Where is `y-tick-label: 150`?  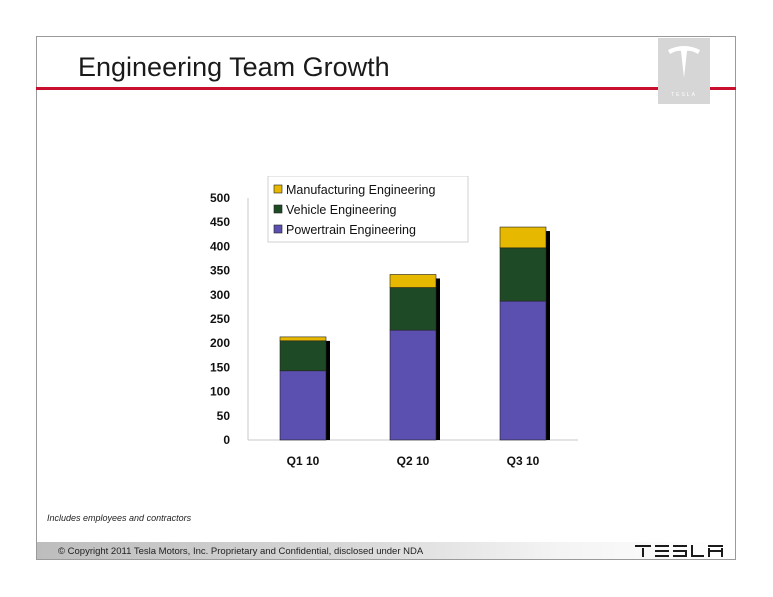
y-tick-label: 150 is located at coordinates (220, 367).